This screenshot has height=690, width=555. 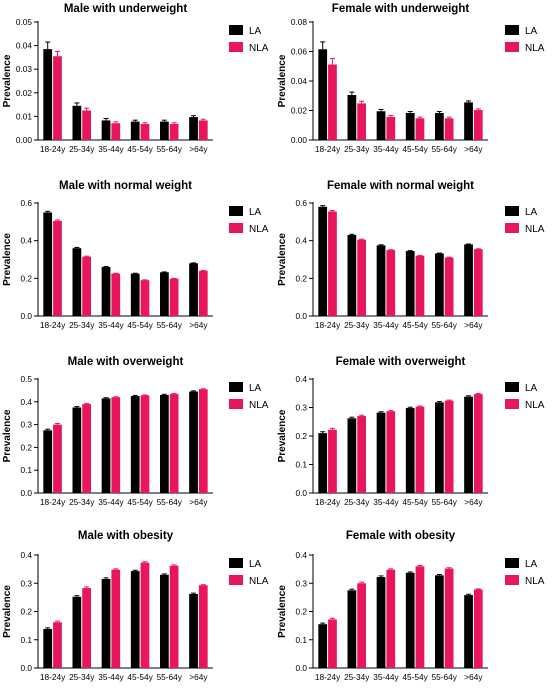 I want to click on y-tick-label: 0.6, so click(x=26, y=203).